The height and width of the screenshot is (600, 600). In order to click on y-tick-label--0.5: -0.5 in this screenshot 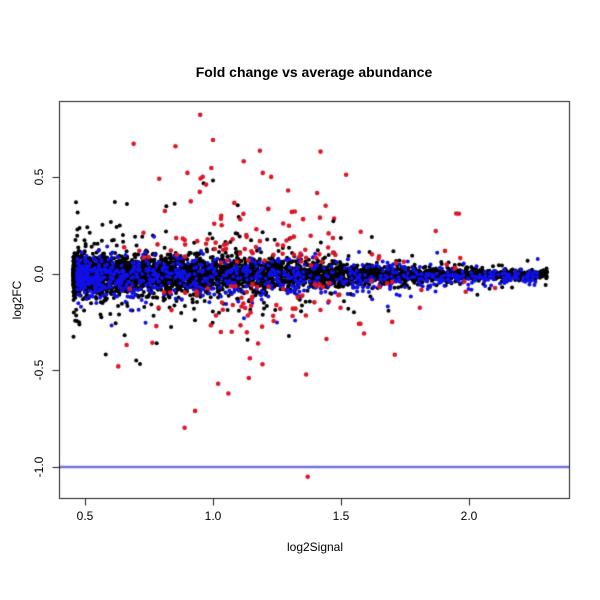, I will do `click(39, 370)`.